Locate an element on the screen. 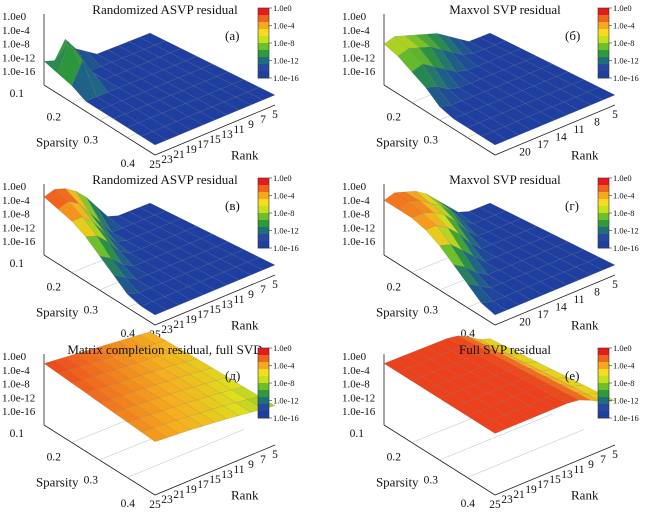  z-tick-label: 1.0e0 is located at coordinates (14, 17).